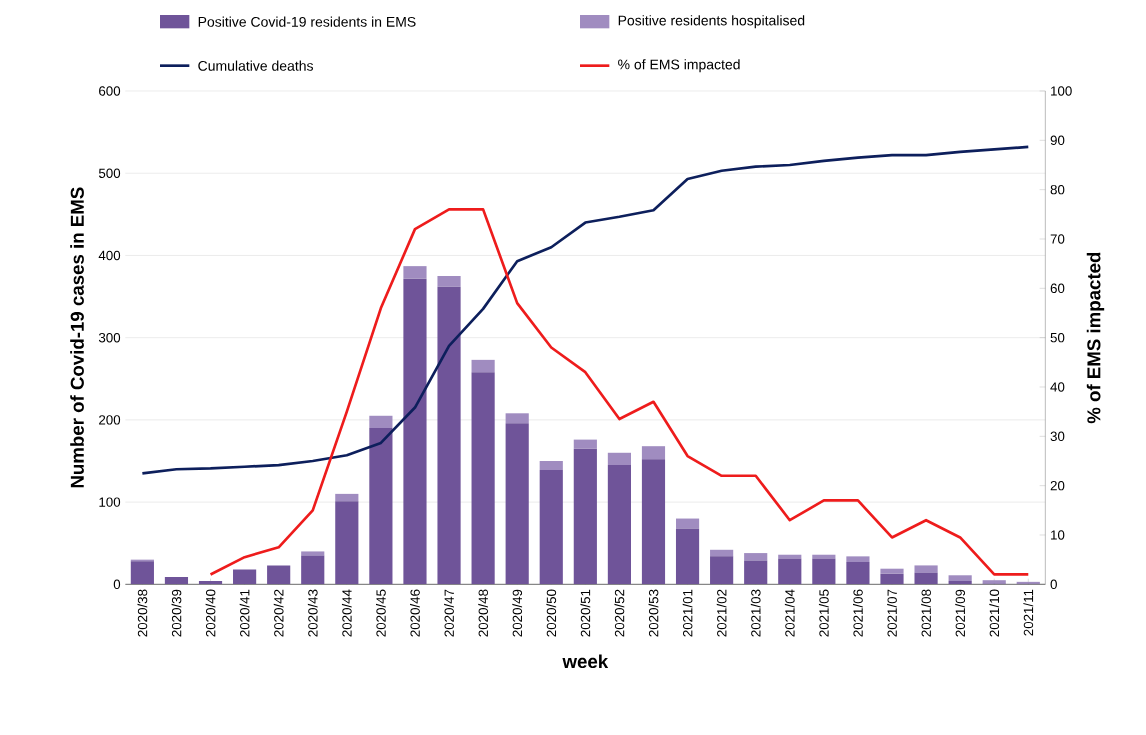  What do you see at coordinates (1057, 239) in the screenshot?
I see `y2-tick-label: 70` at bounding box center [1057, 239].